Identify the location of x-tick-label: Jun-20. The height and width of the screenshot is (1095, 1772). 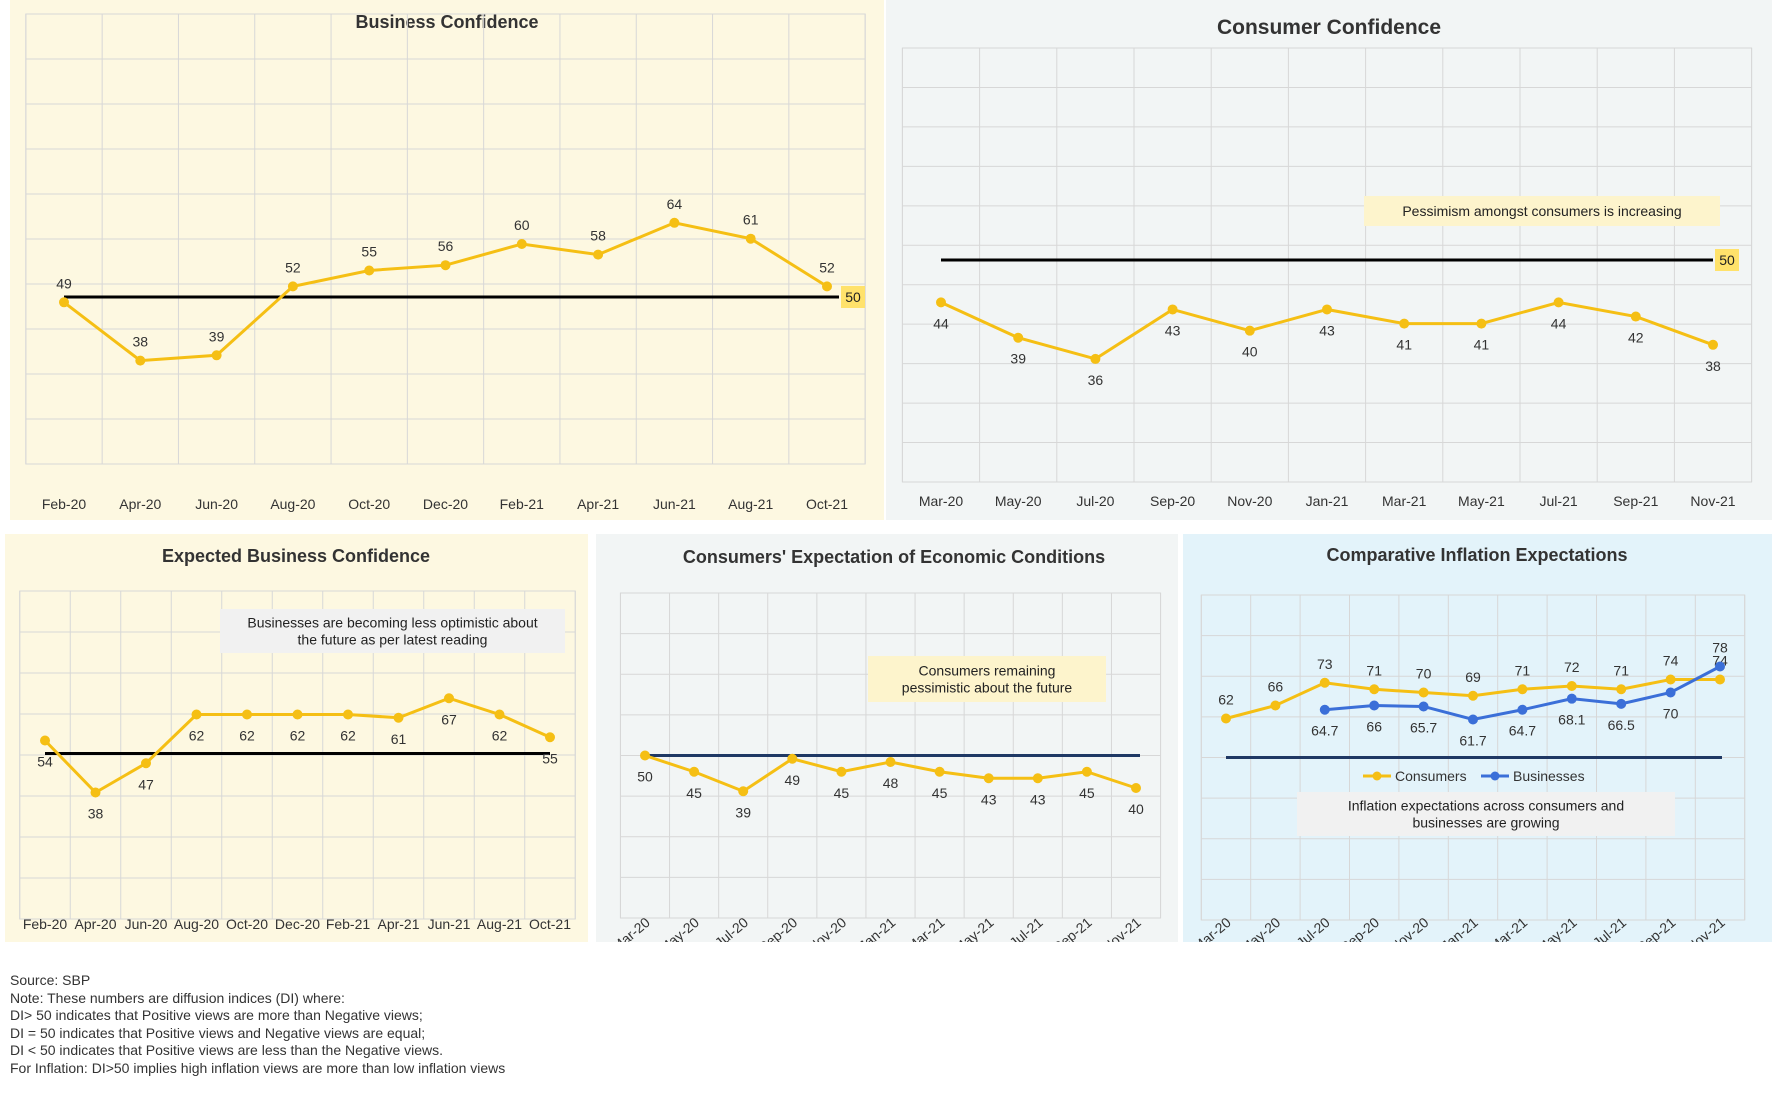
(146, 924).